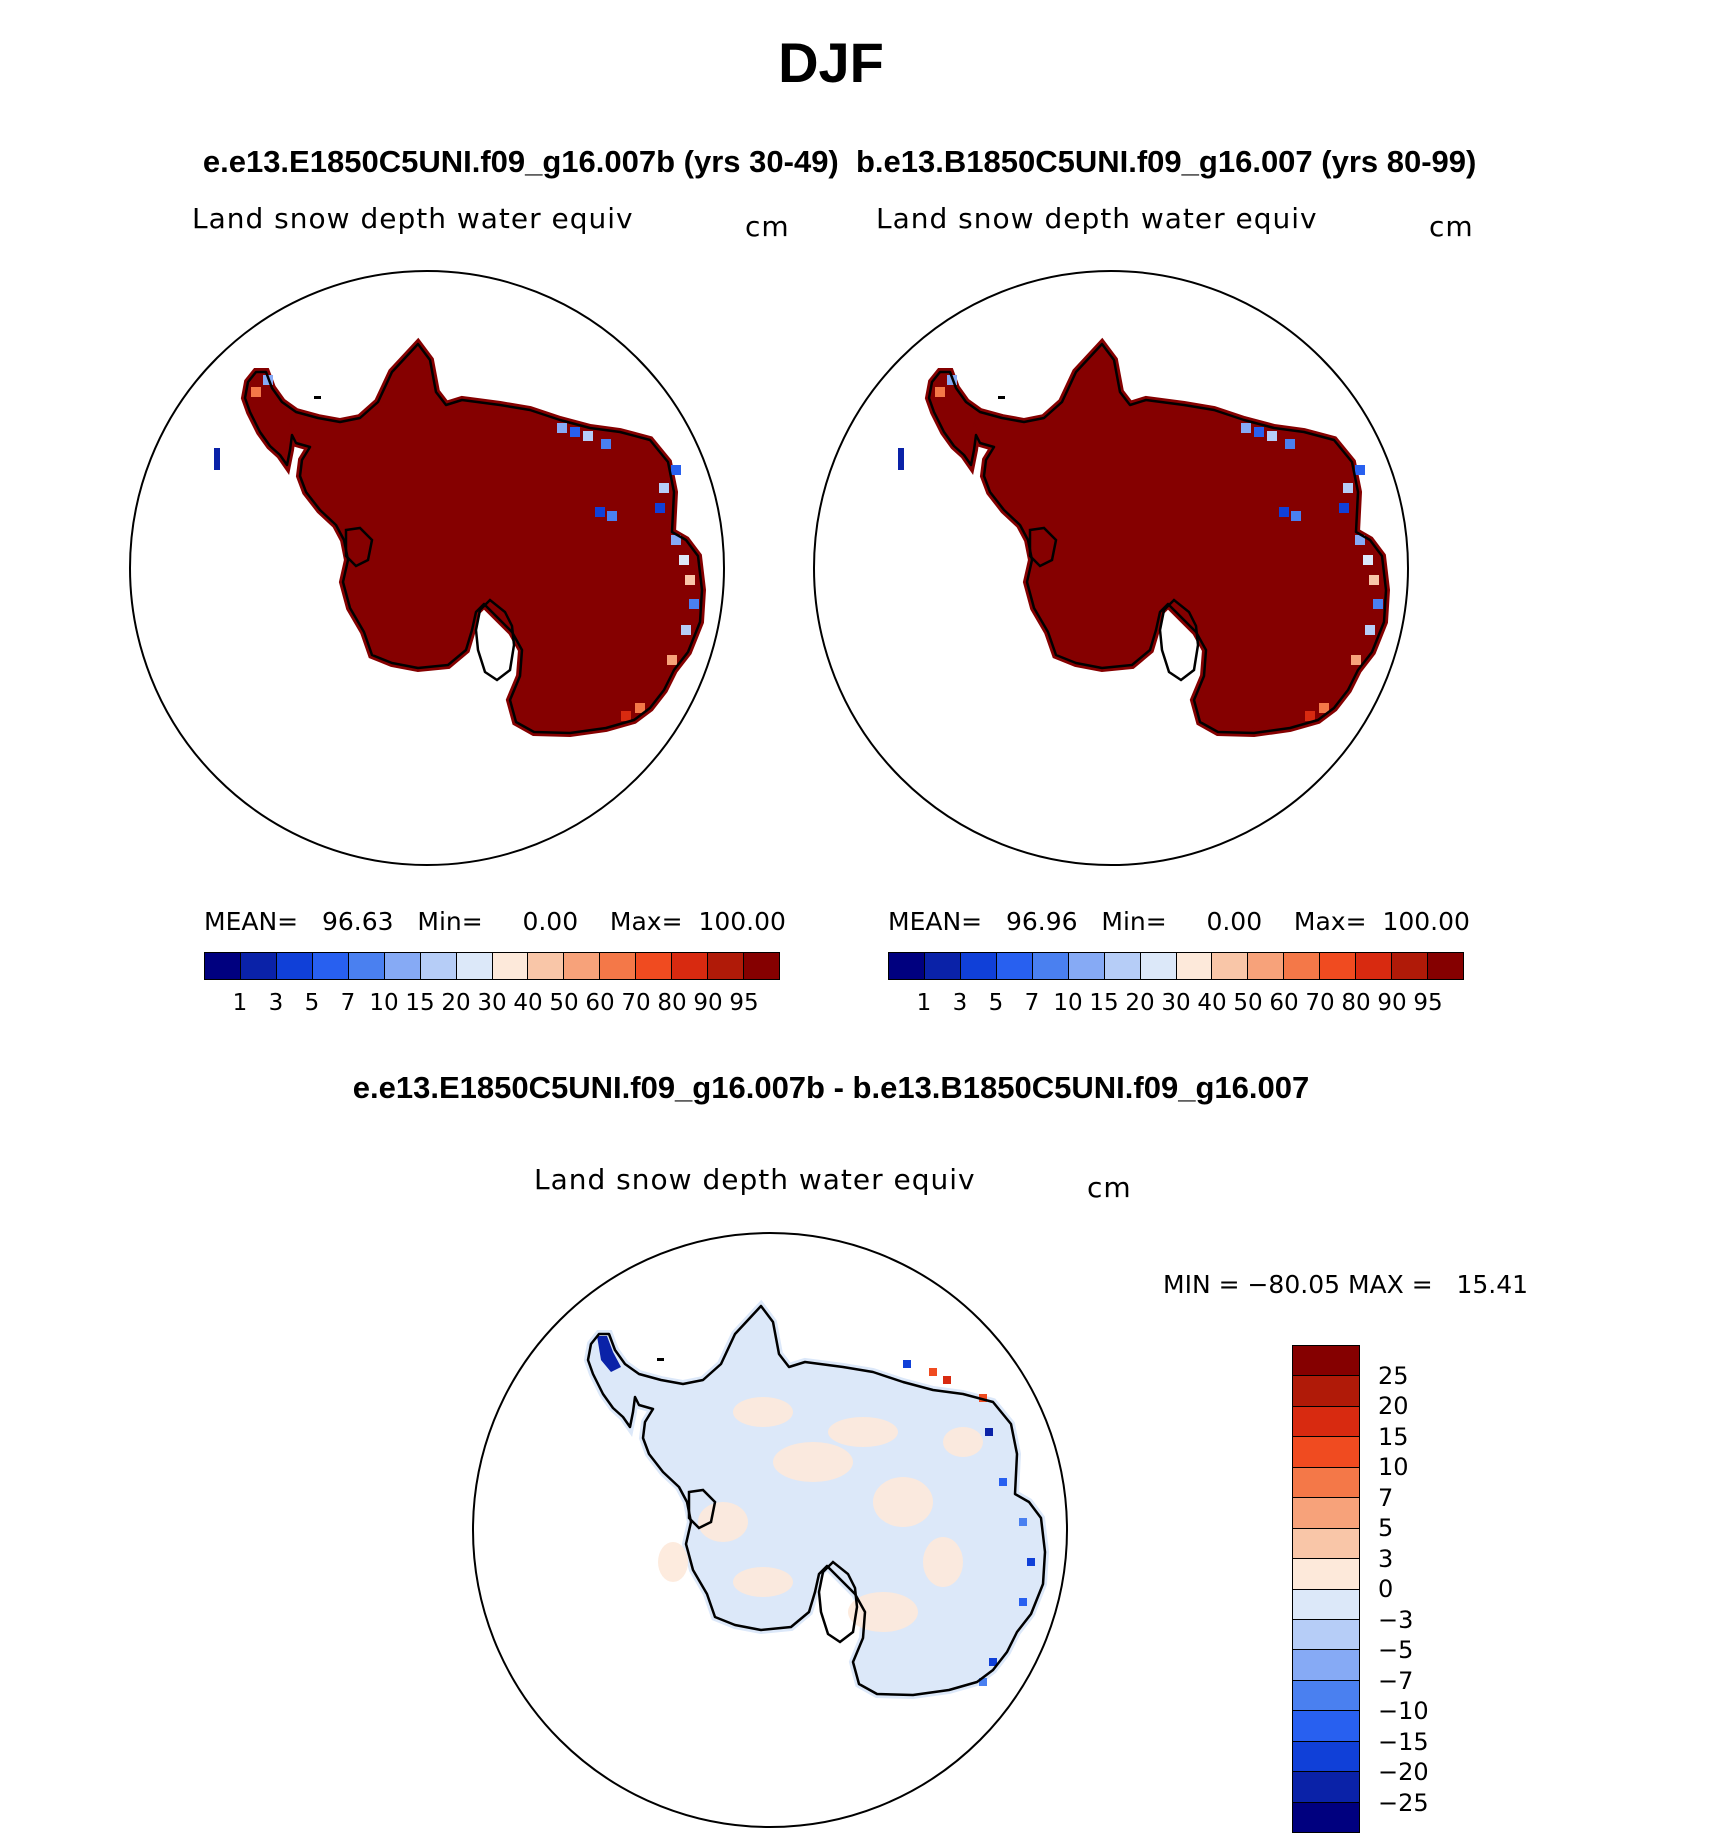 The width and height of the screenshot is (1710, 1839). Describe the element at coordinates (1179, 640) in the screenshot. I see `ross-ice-shelf-outline` at that location.